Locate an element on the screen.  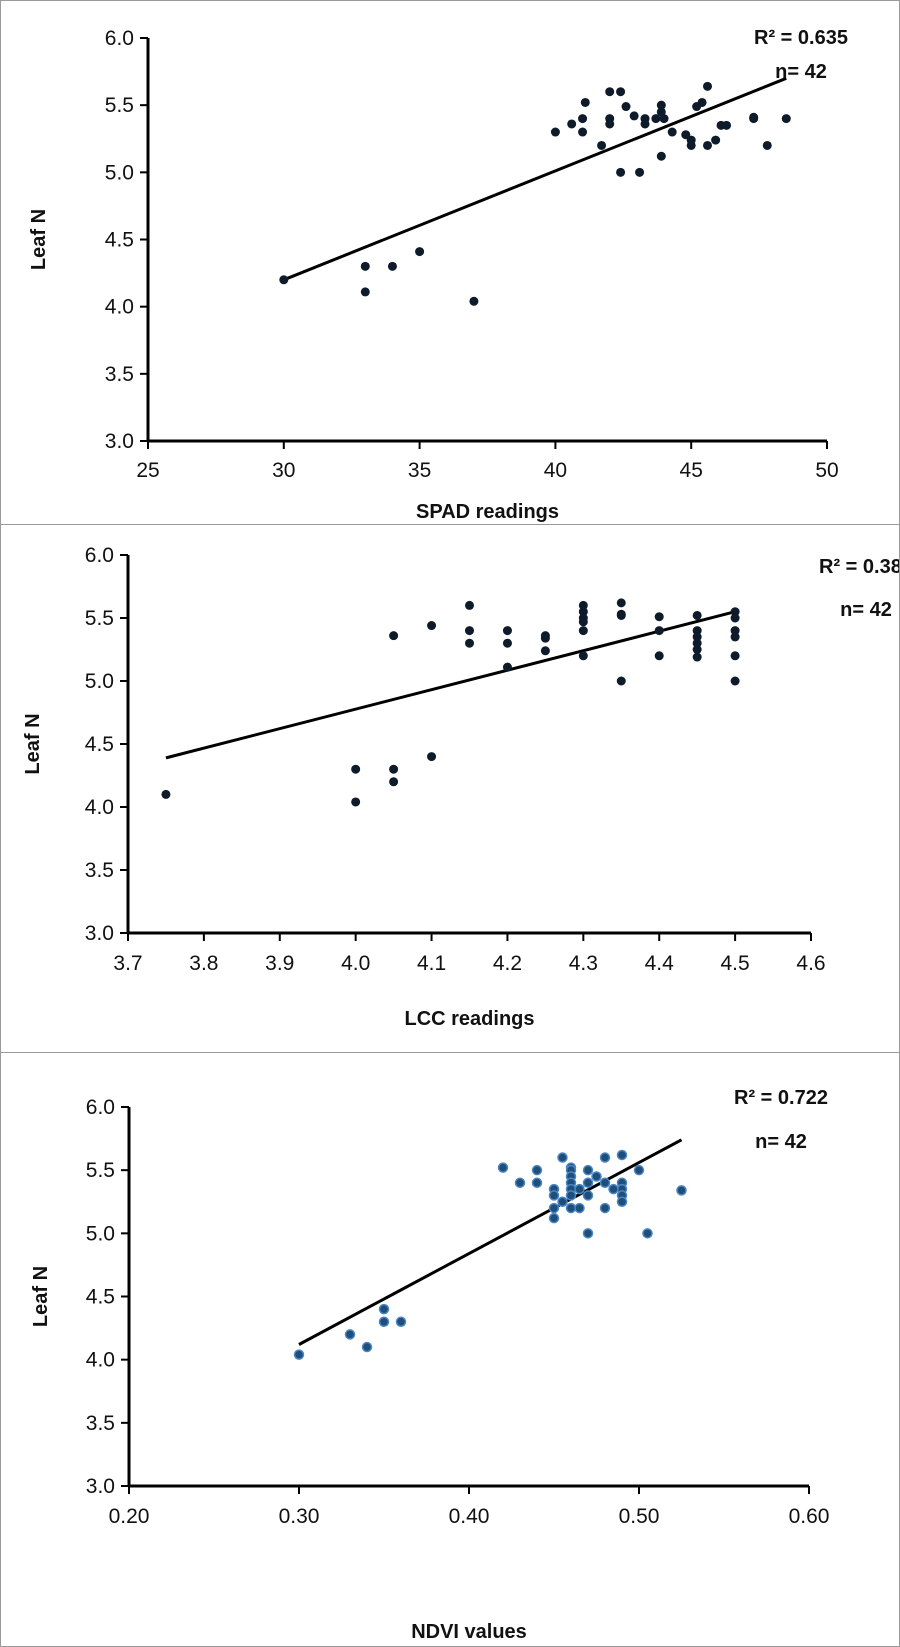
x-tick-label: 35 is located at coordinates (419, 470).